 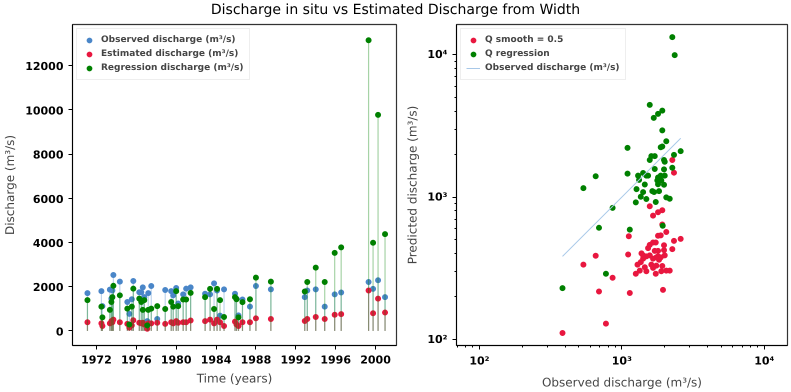 I want to click on x-tick-label: 1984, so click(x=216, y=360).